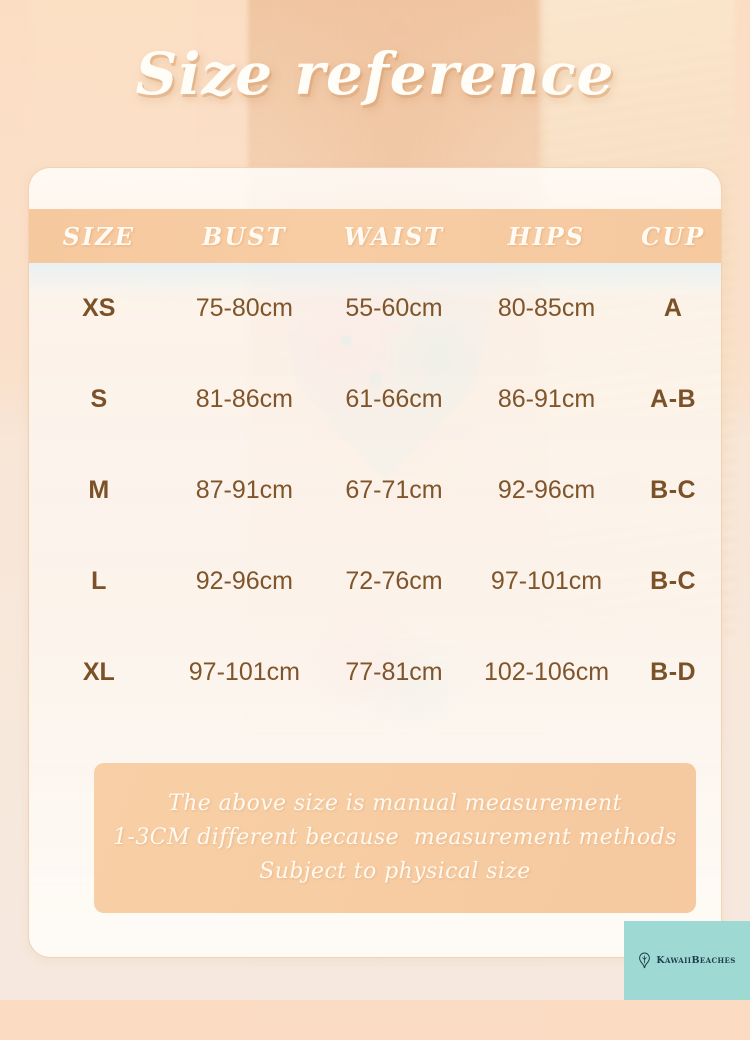 This screenshot has height=1040, width=750. What do you see at coordinates (98, 672) in the screenshot?
I see `cell-size: XL` at bounding box center [98, 672].